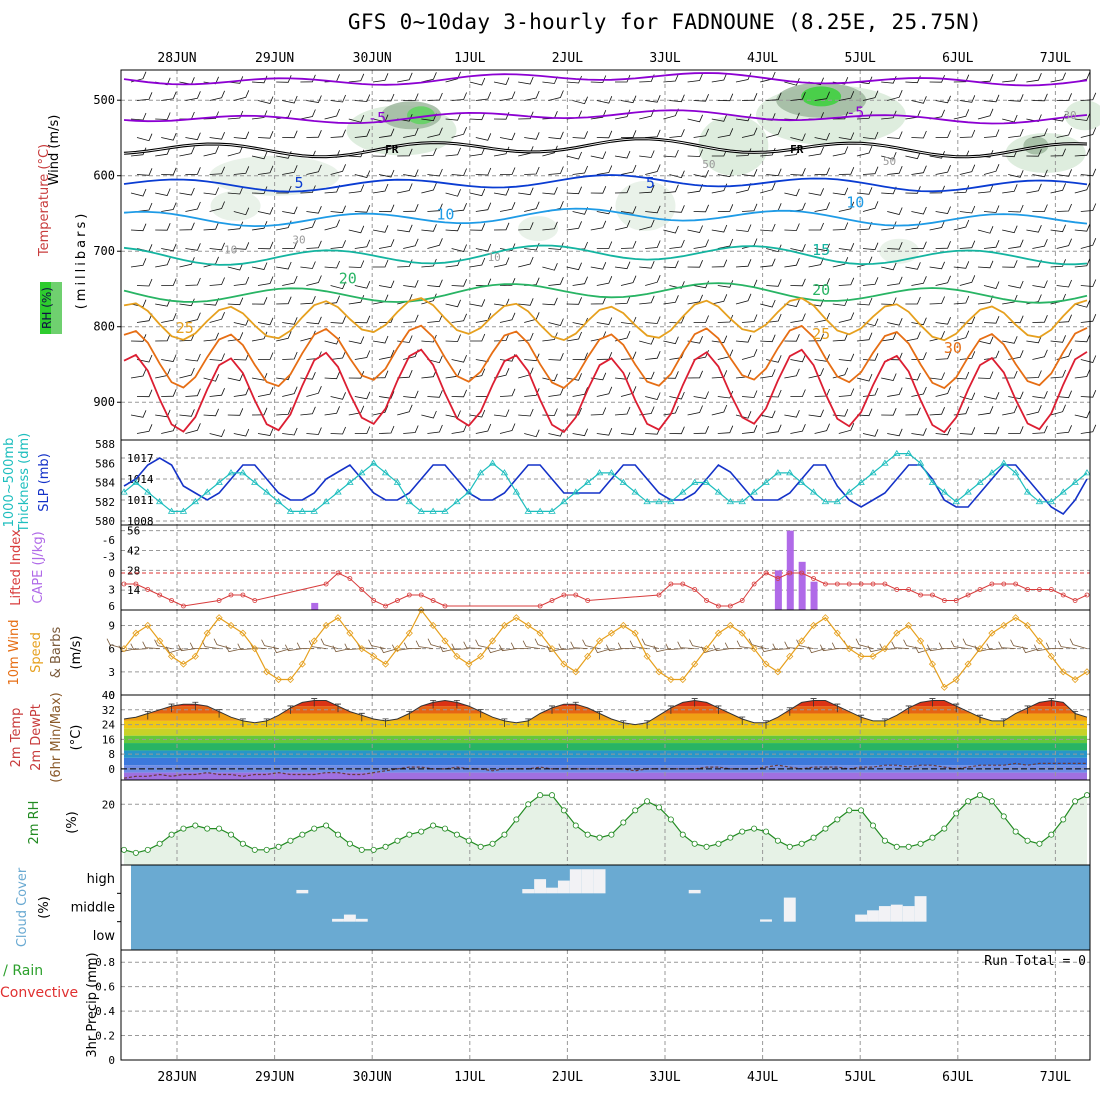  What do you see at coordinates (605, 652) in the screenshot?
I see `wind-panel` at bounding box center [605, 652].